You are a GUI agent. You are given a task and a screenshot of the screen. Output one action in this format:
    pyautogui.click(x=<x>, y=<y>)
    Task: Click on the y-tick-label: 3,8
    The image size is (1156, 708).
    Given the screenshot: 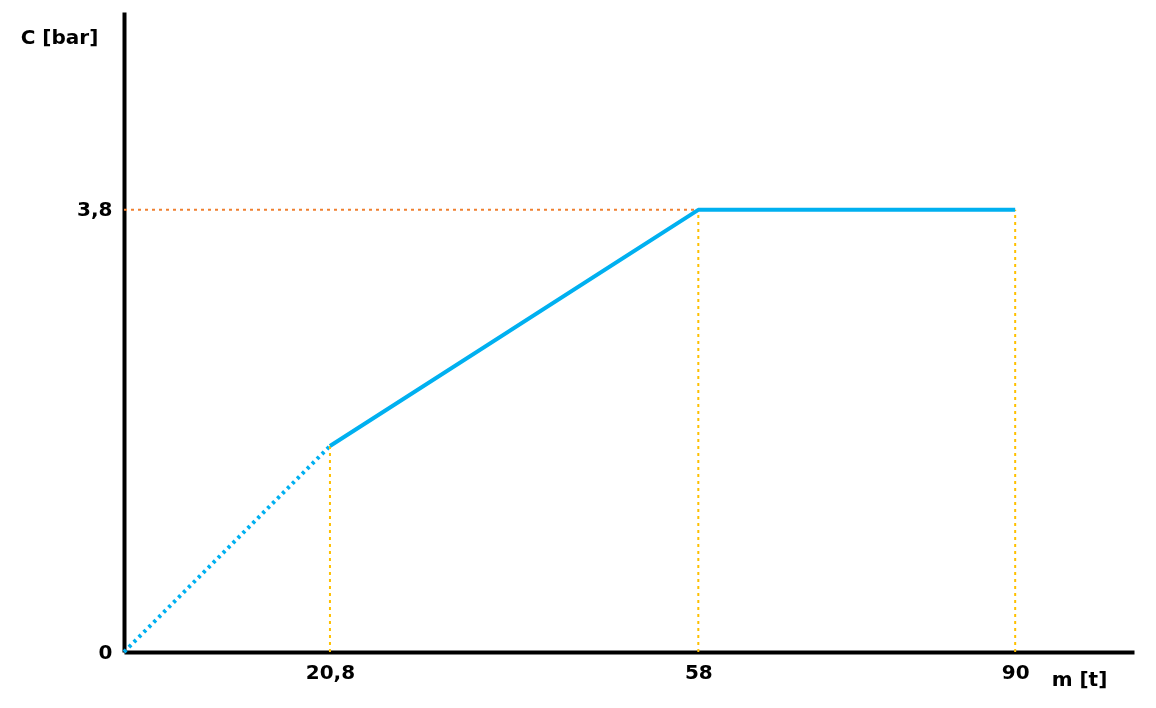 What is the action you would take?
    pyautogui.click(x=95, y=209)
    